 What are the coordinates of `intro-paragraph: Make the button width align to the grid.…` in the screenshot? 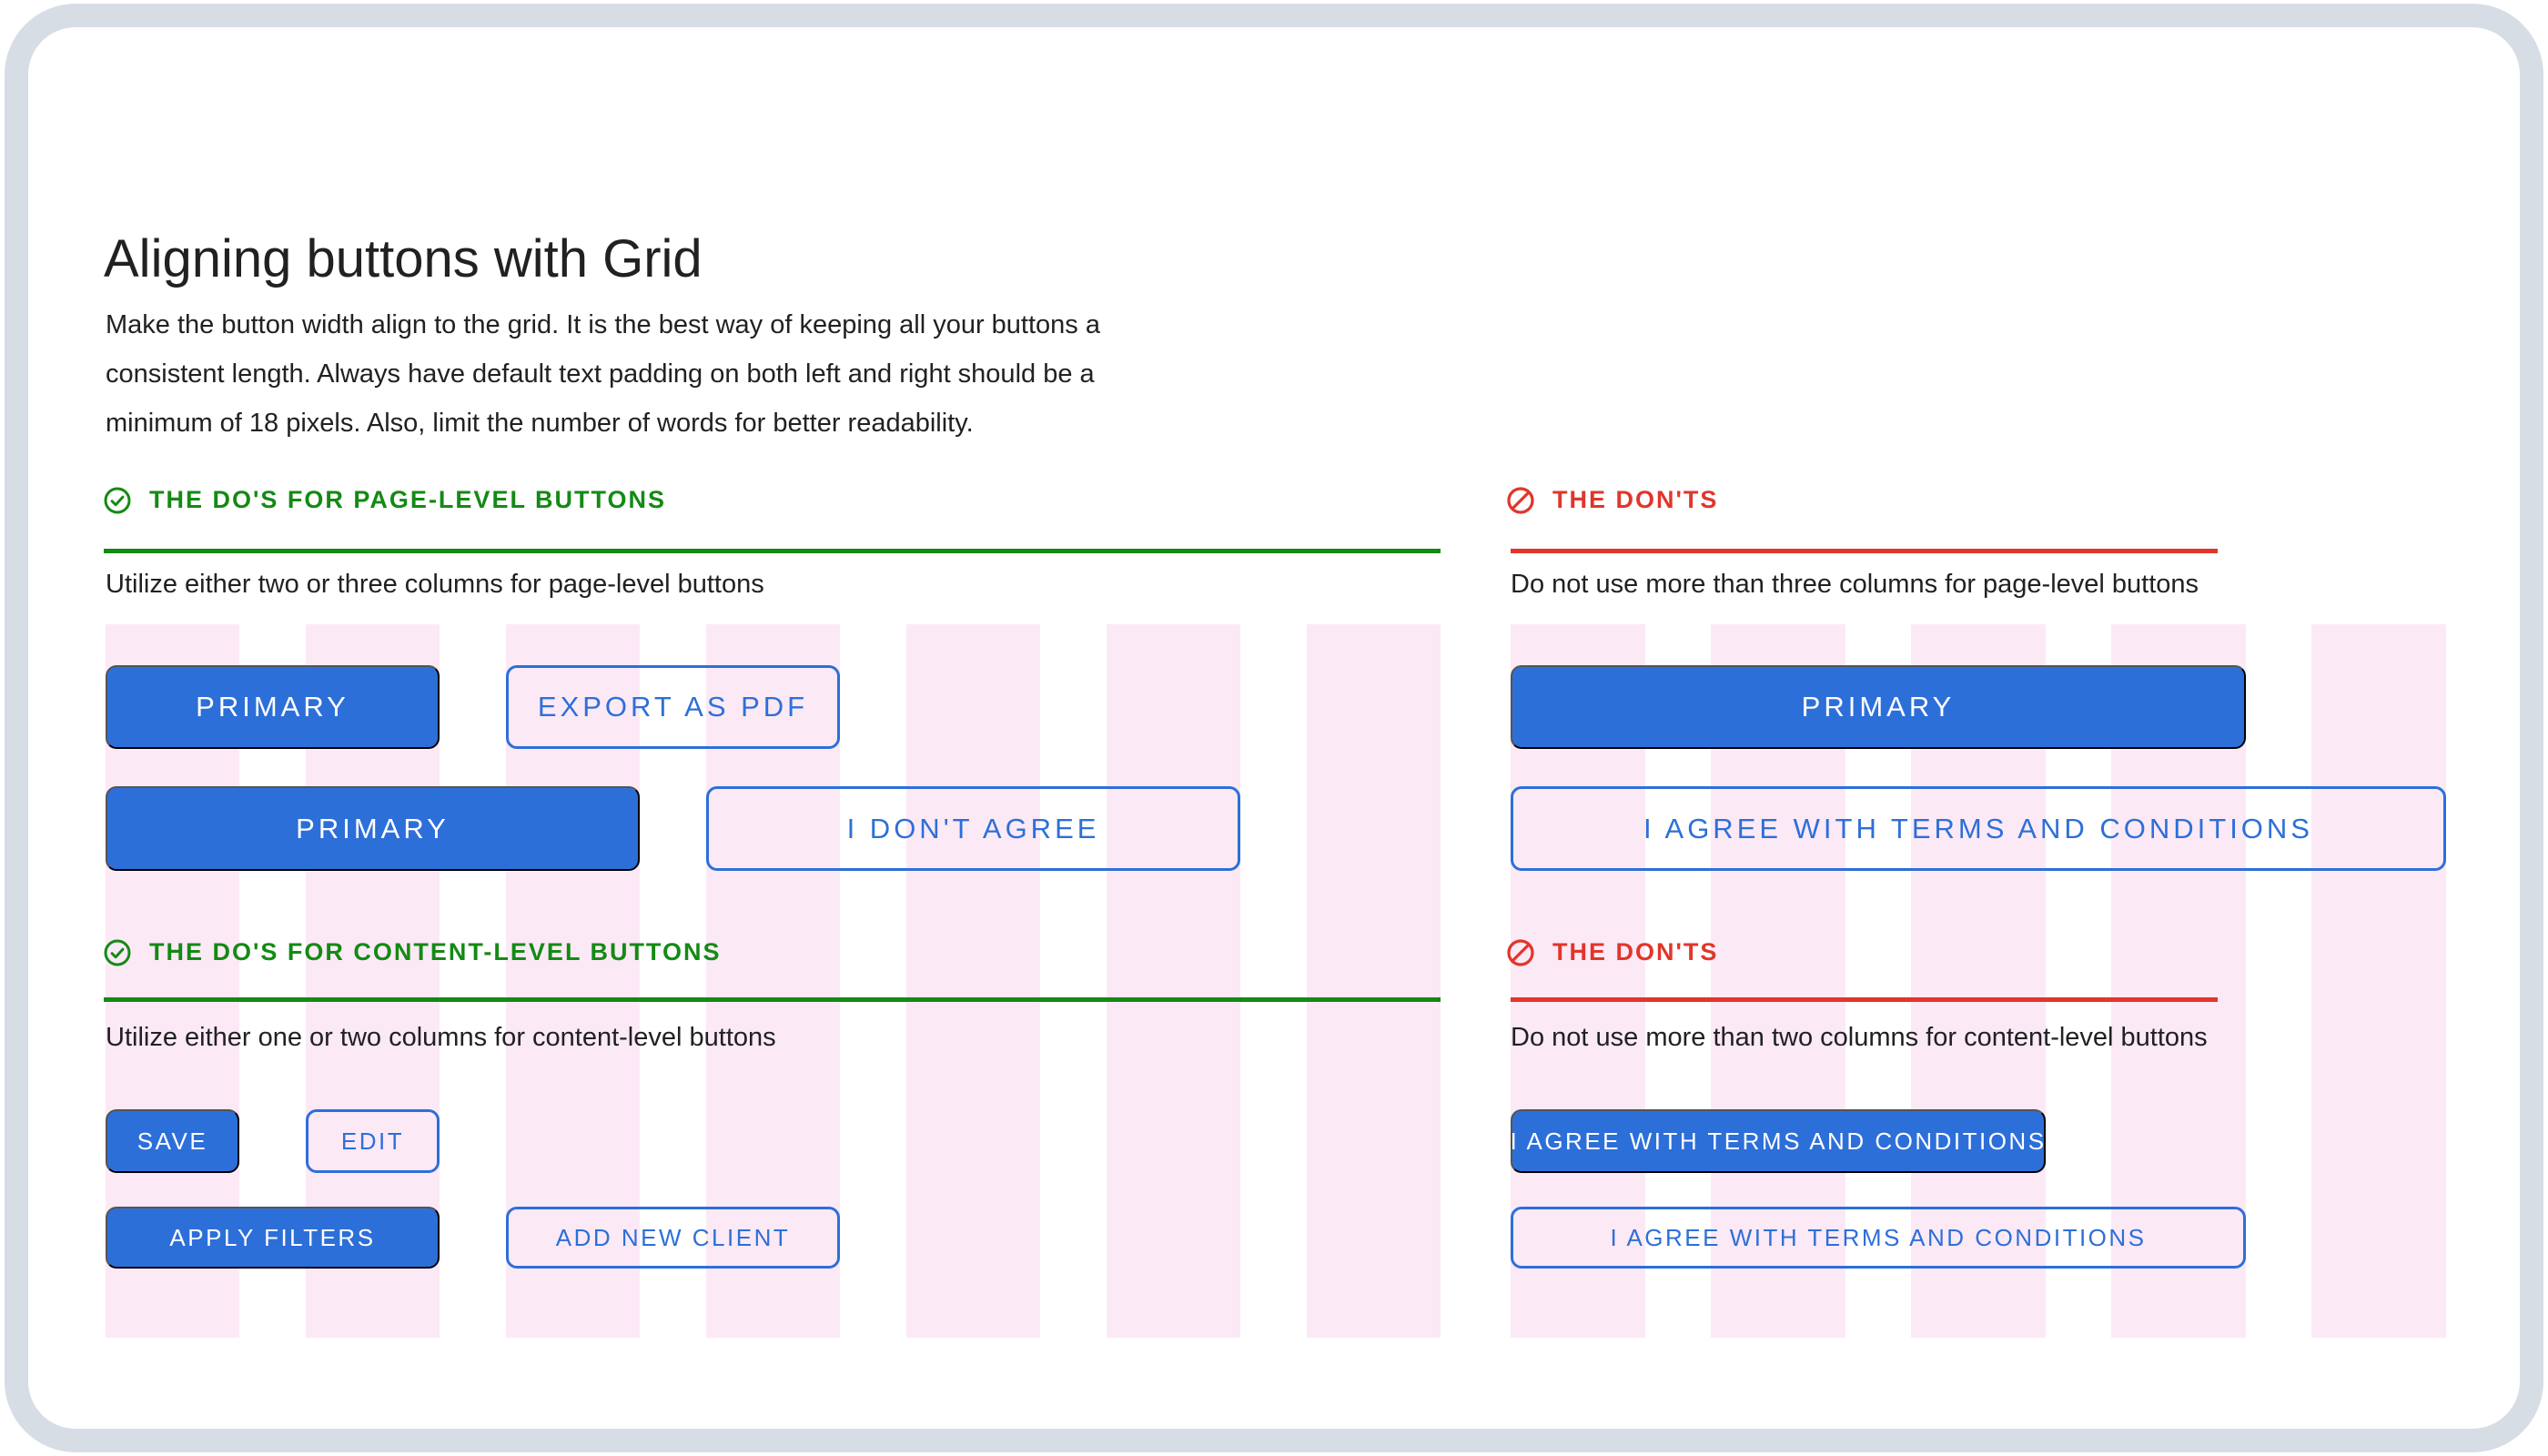 It's located at (603, 374).